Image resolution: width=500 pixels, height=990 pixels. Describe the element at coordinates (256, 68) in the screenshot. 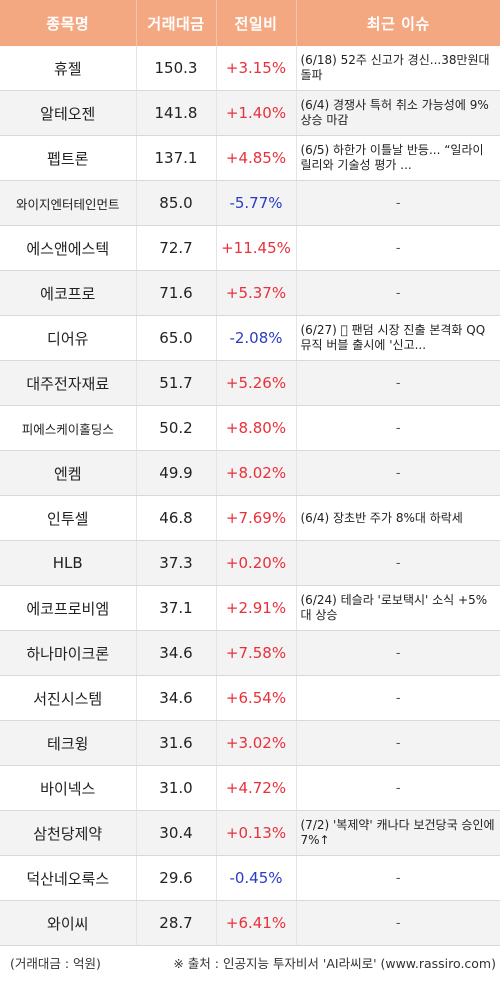

I see `change-percent: +3.15%` at that location.